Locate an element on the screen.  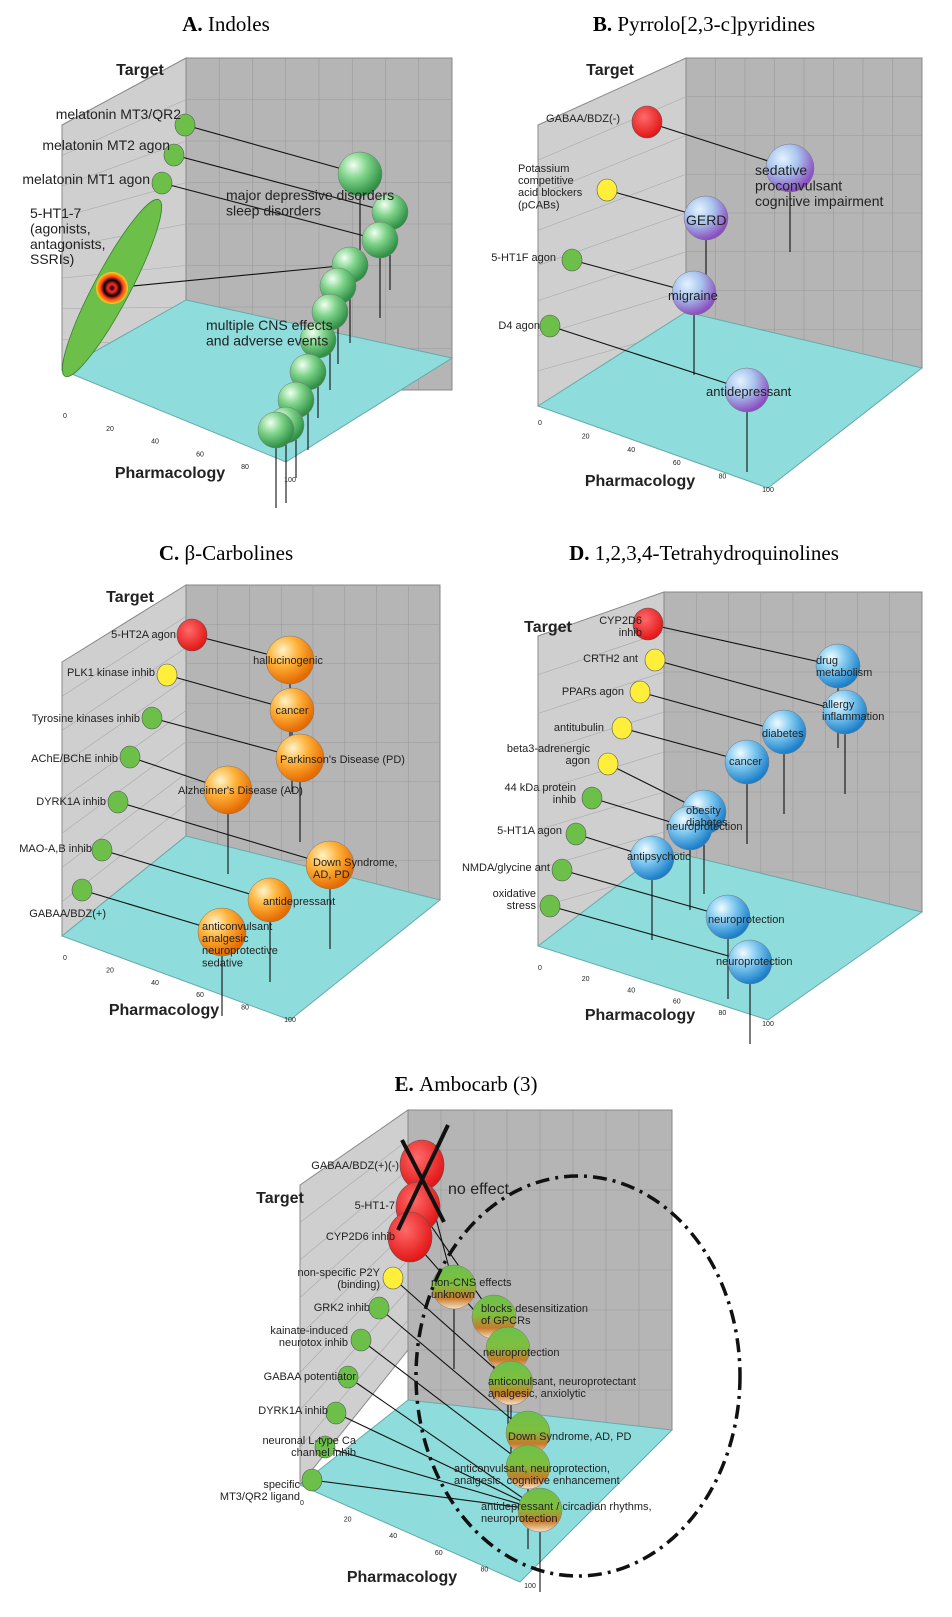
outcome-label: Down Syndrome, AD, PD is located at coordinates (355, 869).